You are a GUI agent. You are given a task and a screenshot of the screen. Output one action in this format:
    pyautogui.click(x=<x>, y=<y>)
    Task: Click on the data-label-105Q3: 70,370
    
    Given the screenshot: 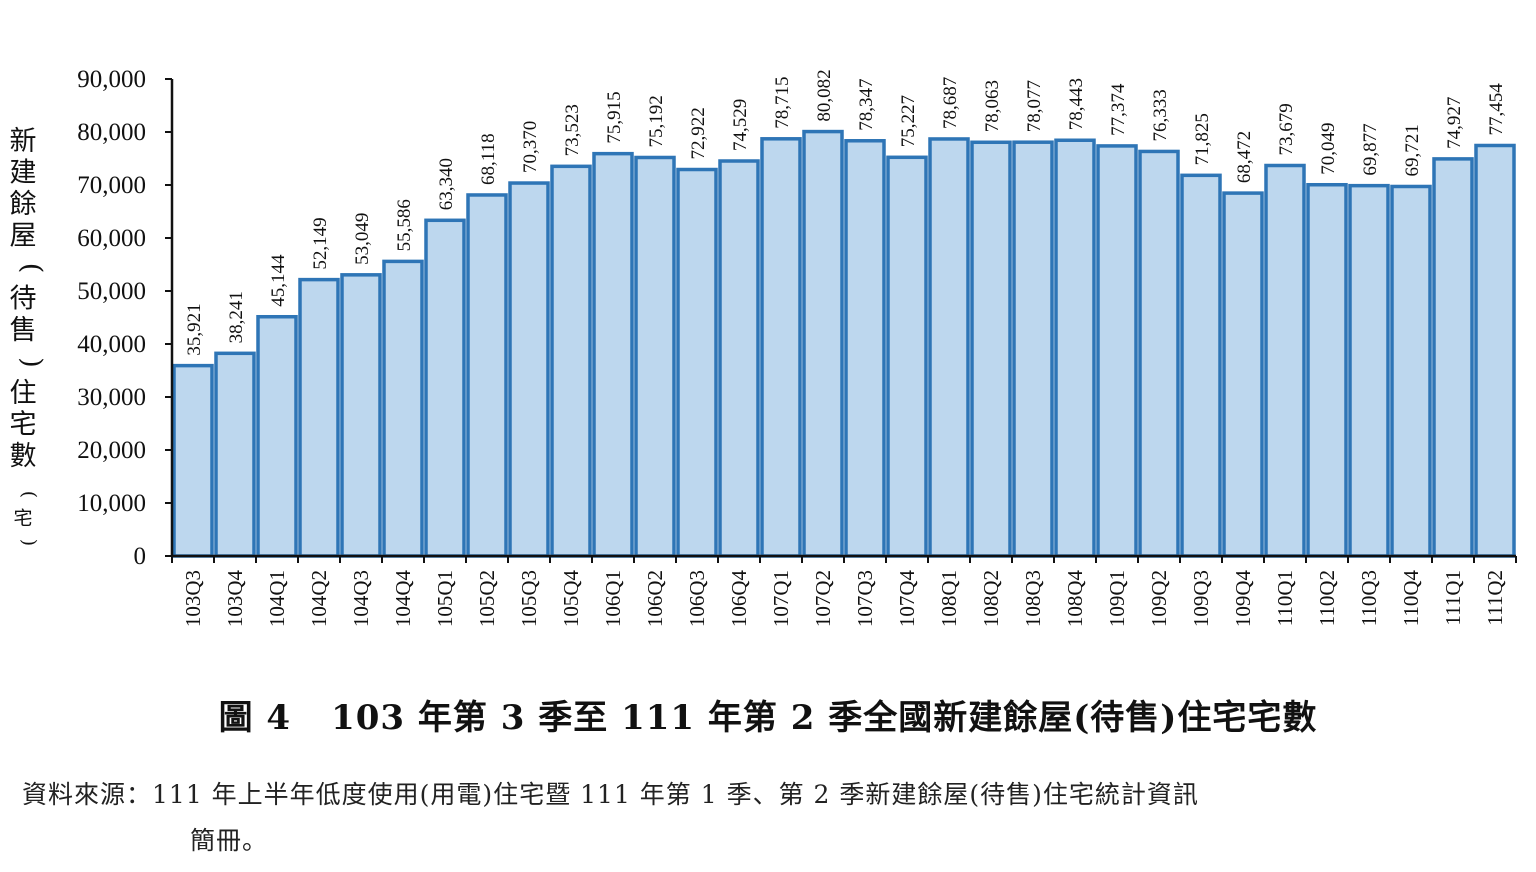 What is the action you would take?
    pyautogui.click(x=530, y=147)
    